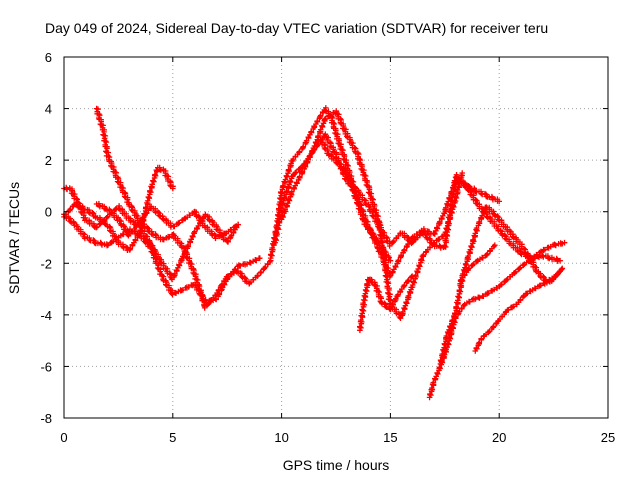 This screenshot has height=480, width=640. Describe the element at coordinates (499, 437) in the screenshot. I see `x-tick-label: 20` at that location.